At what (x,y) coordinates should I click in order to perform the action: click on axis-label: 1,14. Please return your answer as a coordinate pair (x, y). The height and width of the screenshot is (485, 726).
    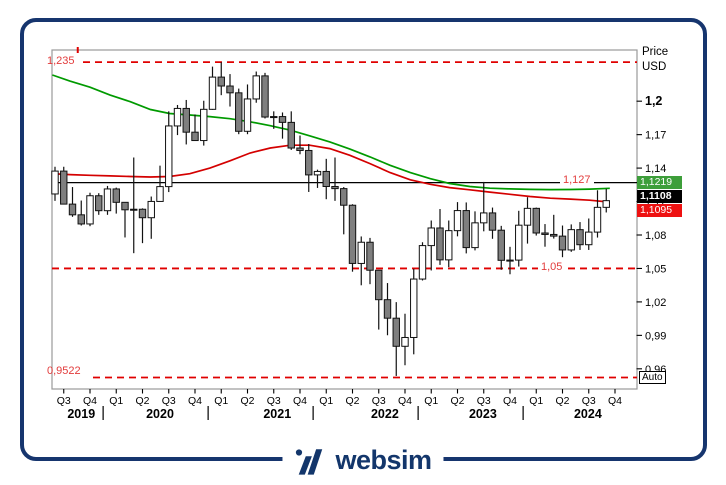
    Looking at the image, I should click on (655, 169).